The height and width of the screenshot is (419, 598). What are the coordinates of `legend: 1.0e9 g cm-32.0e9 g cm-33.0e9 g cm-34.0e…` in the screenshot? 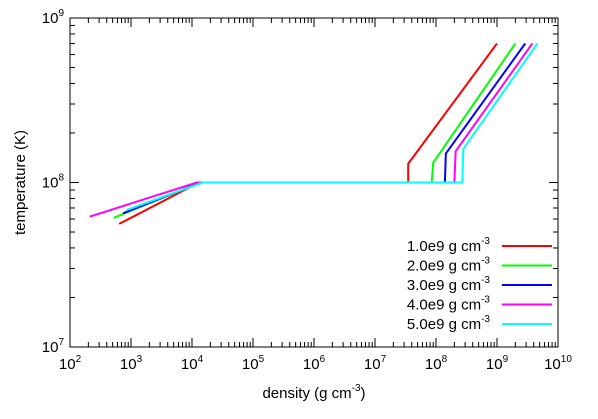 It's located at (479, 284).